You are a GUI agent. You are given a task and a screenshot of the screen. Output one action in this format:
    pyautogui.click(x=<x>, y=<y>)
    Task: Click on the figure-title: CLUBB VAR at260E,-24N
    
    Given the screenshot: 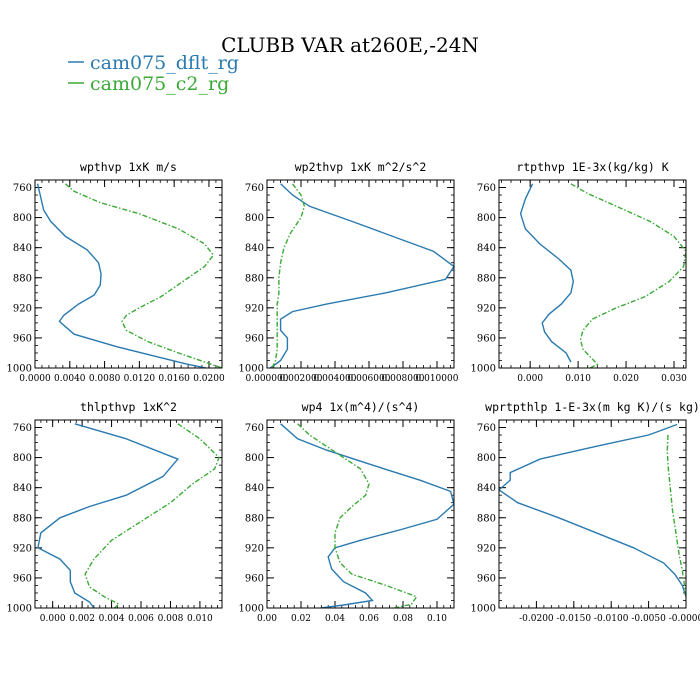 What is the action you would take?
    pyautogui.click(x=350, y=45)
    